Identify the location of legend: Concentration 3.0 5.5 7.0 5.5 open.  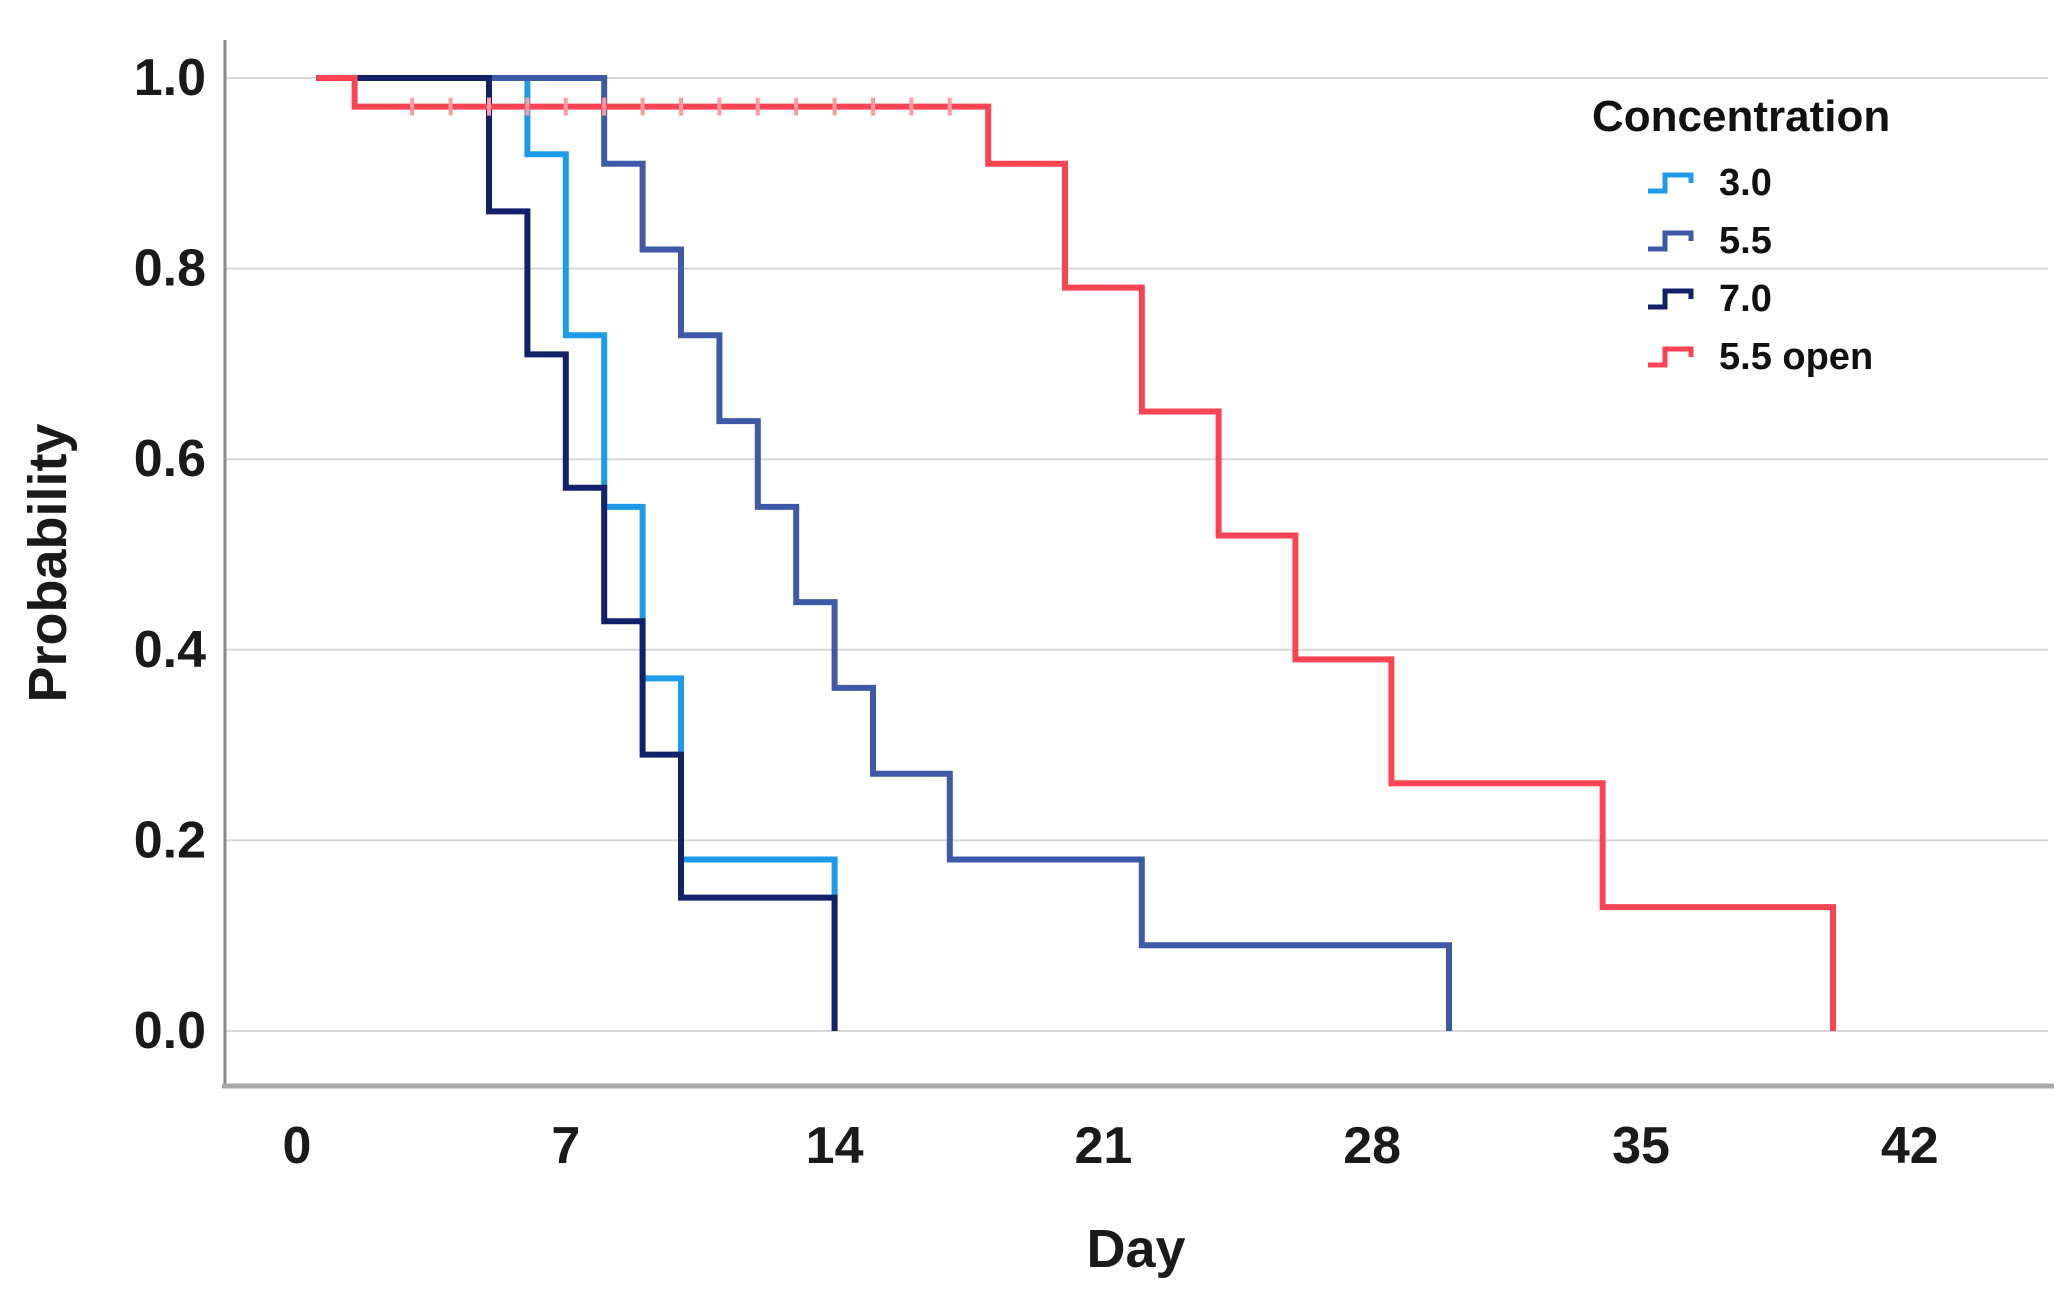
(1741, 239).